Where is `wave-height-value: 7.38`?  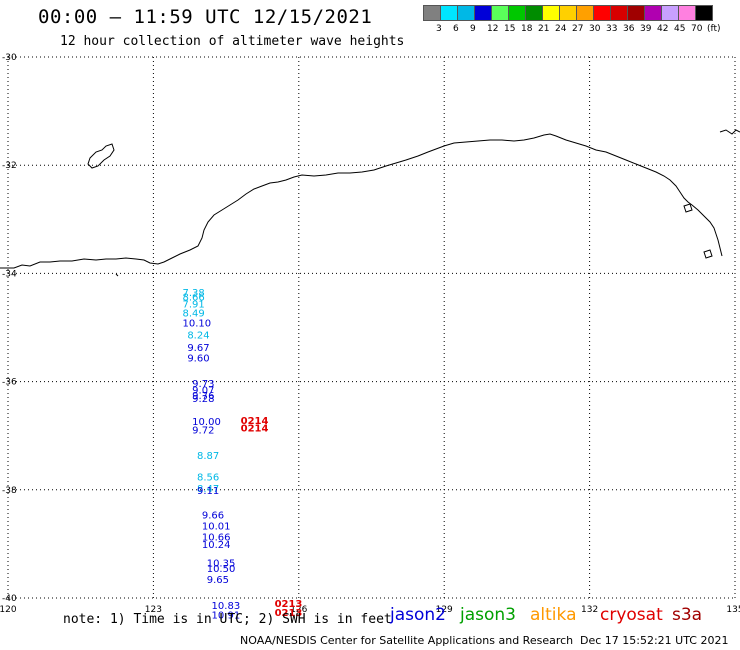
wave-height-value: 7.38 is located at coordinates (193, 293).